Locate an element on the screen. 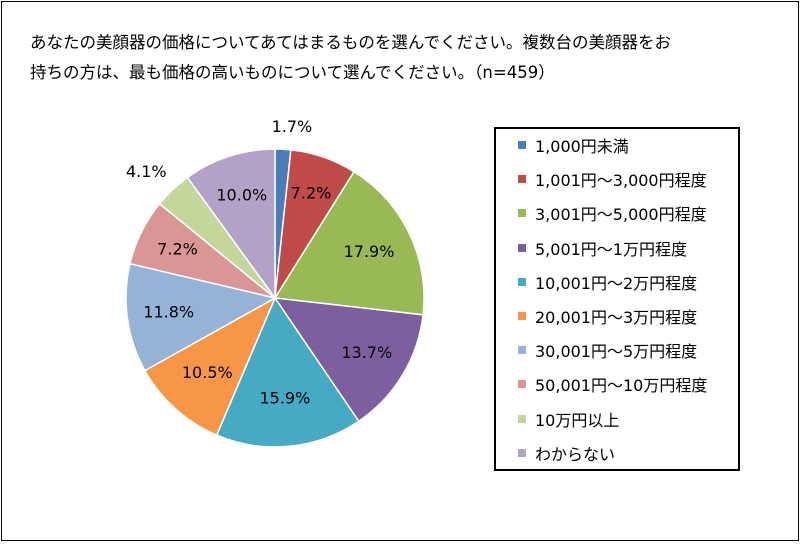 The width and height of the screenshot is (802, 544). legend-item-1: 1,000円未満 is located at coordinates (573, 145).